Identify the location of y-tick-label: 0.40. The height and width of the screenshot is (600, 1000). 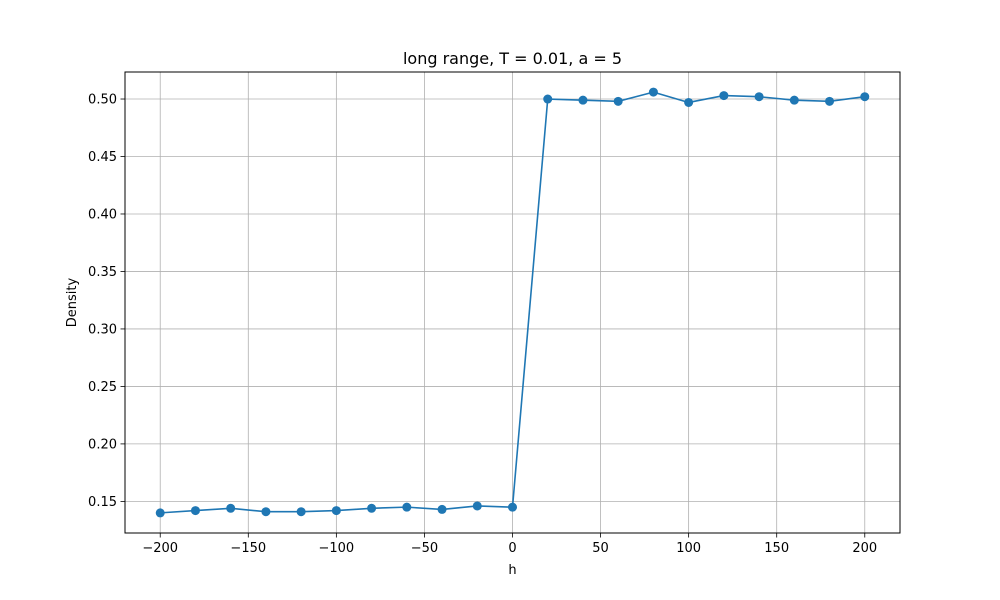
(102, 214).